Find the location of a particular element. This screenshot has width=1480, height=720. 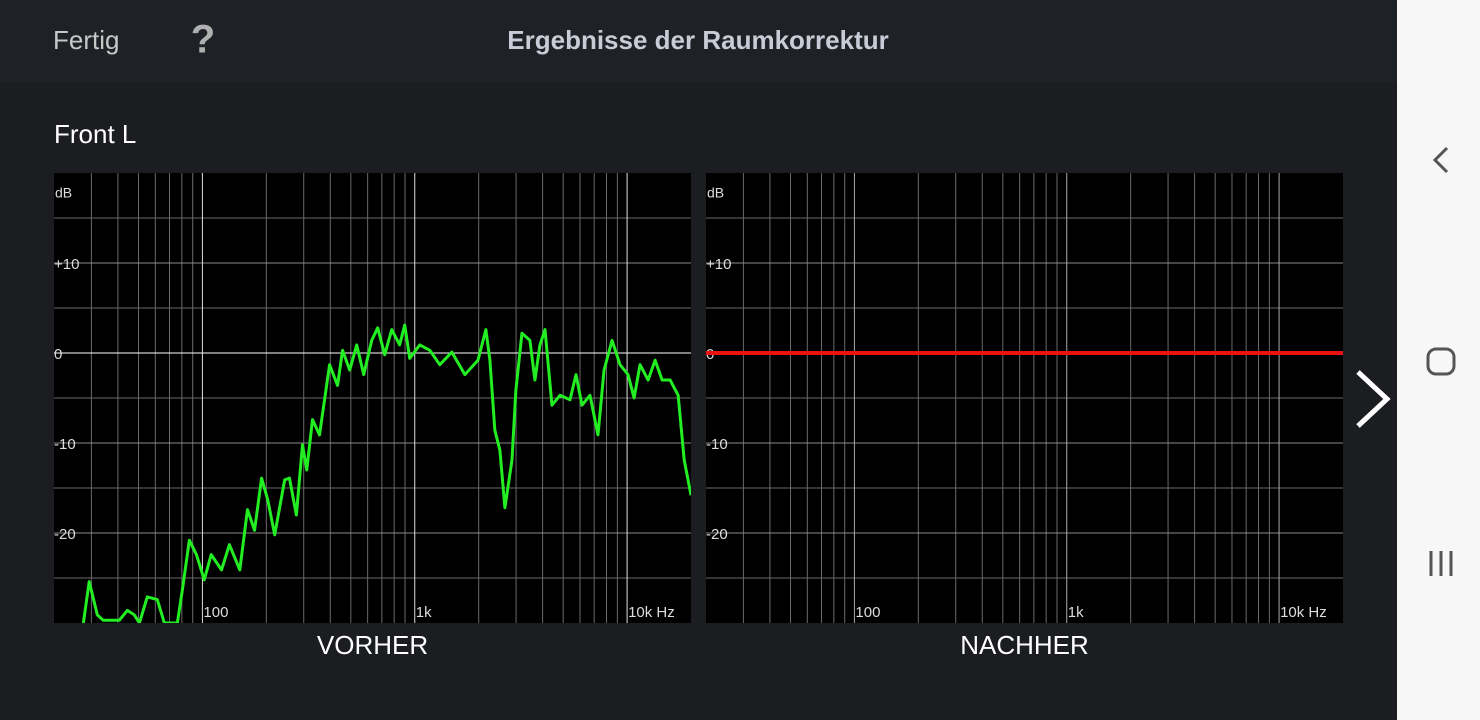

next-arrow is located at coordinates (1373, 399).